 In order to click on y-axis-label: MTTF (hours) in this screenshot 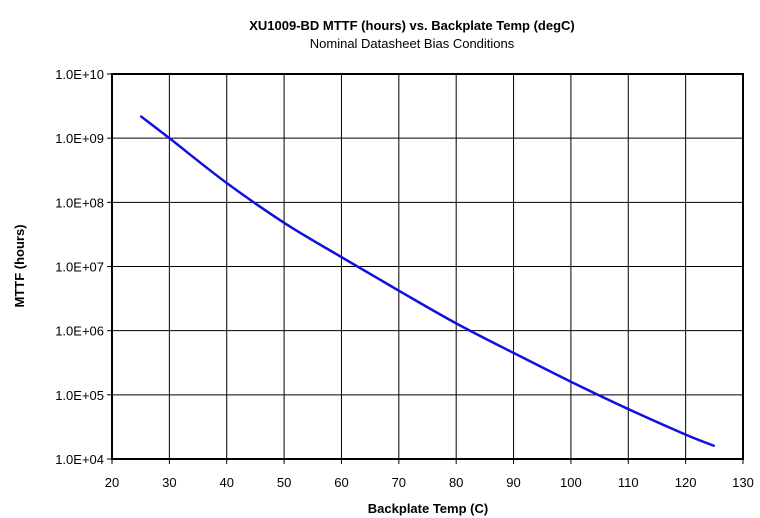, I will do `click(19, 265)`.